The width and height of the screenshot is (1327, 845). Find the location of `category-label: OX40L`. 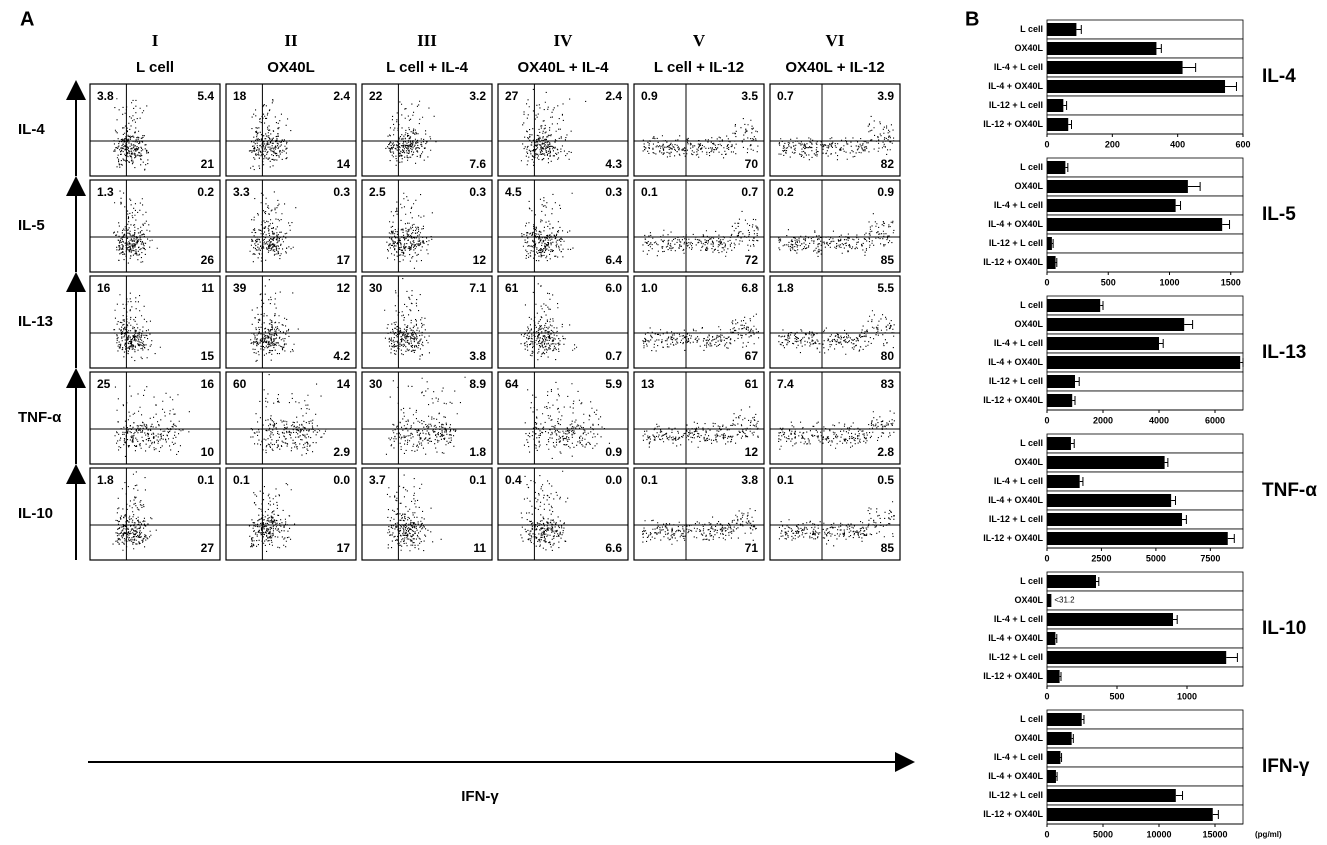

category-label: OX40L is located at coordinates (1028, 324).